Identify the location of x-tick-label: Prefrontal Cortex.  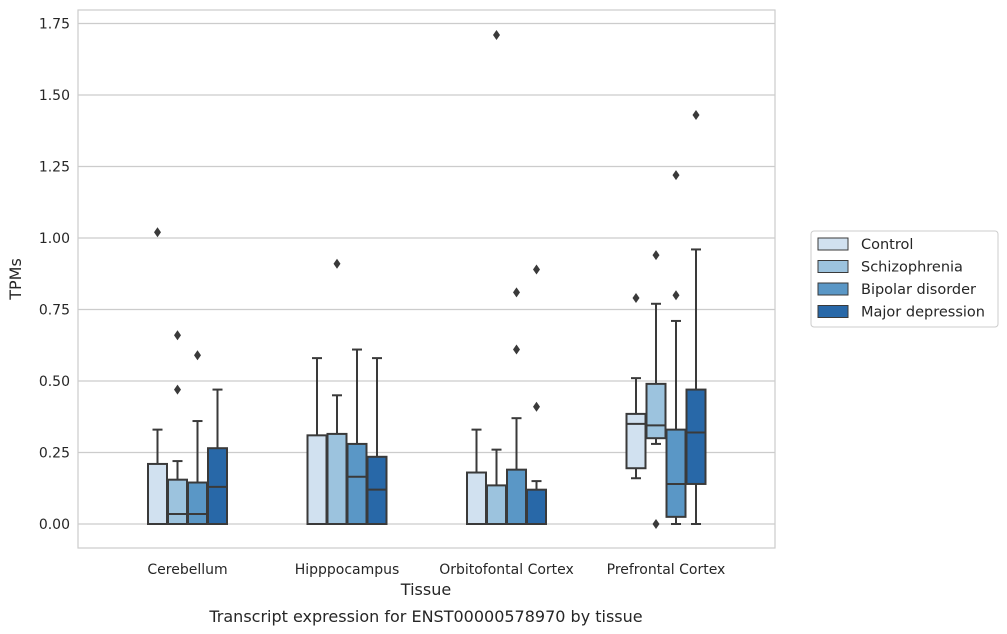
(666, 570).